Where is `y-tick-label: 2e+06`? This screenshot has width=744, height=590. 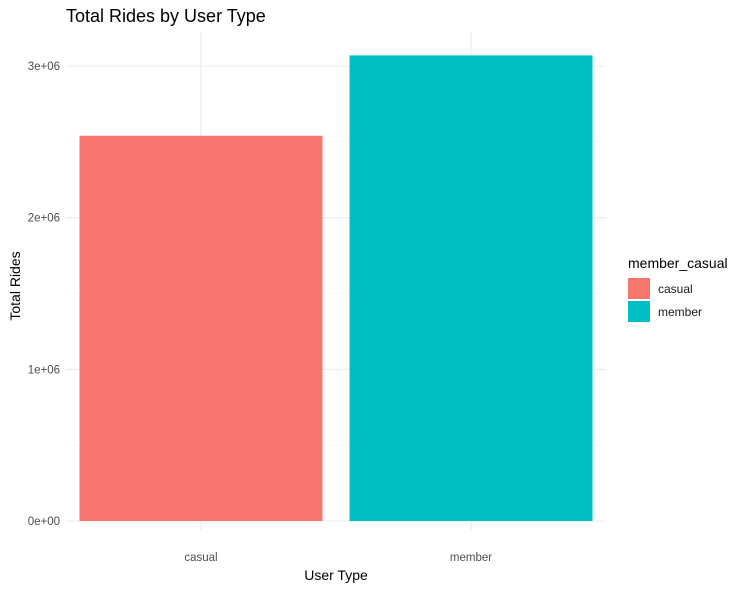
y-tick-label: 2e+06 is located at coordinates (44, 219).